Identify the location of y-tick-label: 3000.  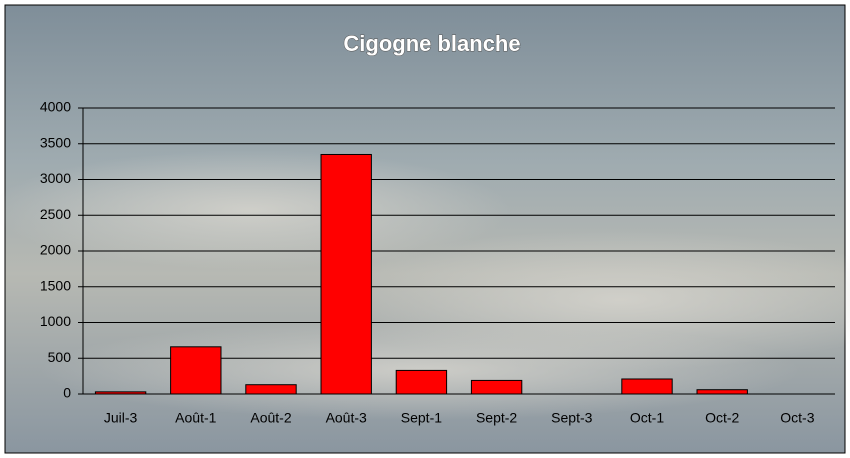
(55, 178).